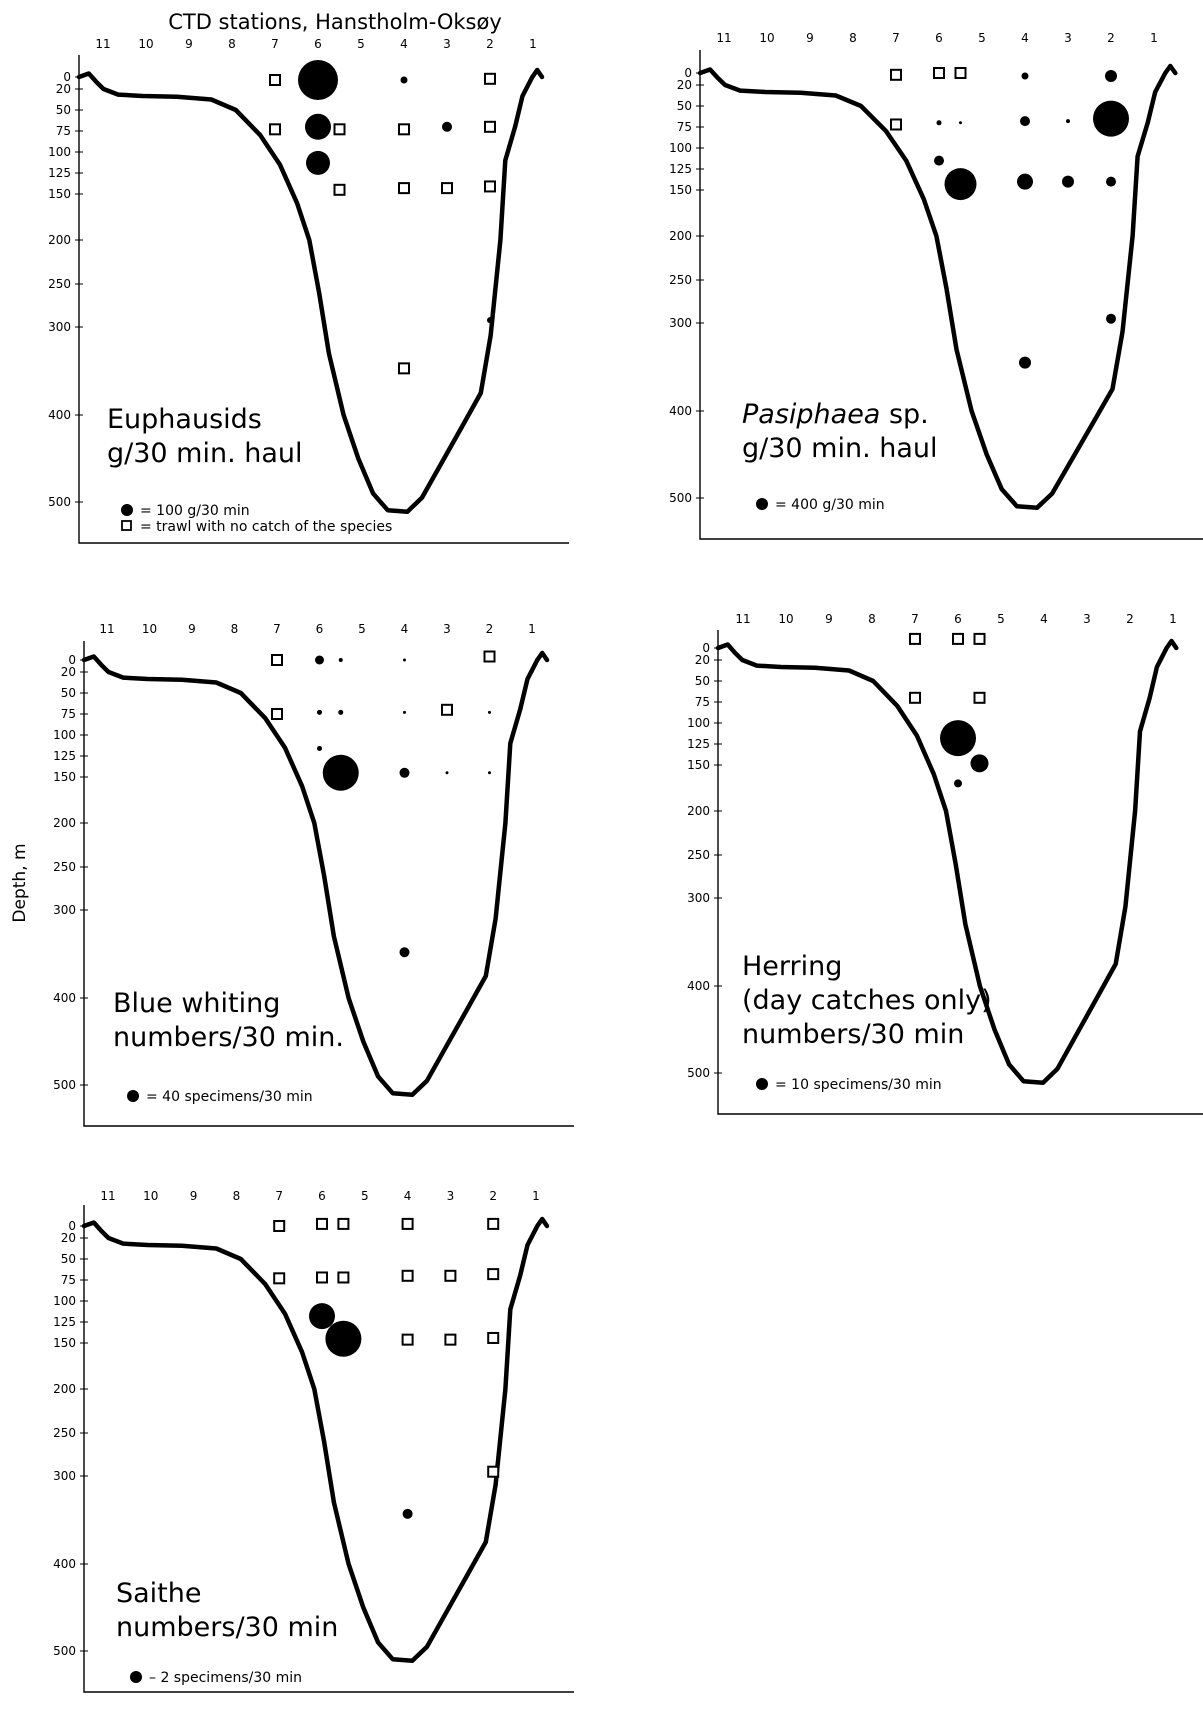 Image resolution: width=1203 pixels, height=1725 pixels. What do you see at coordinates (59, 415) in the screenshot?
I see `depth-tick-label: 400` at bounding box center [59, 415].